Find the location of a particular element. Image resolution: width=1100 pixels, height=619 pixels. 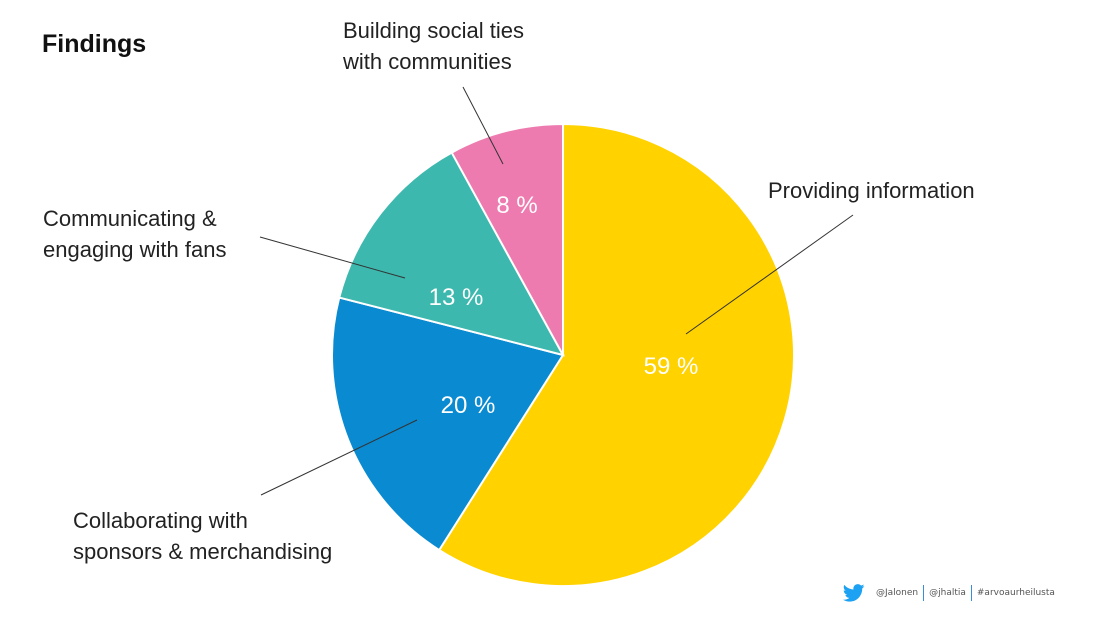

slice-category-label: Building social ties with communities is located at coordinates (433, 46).